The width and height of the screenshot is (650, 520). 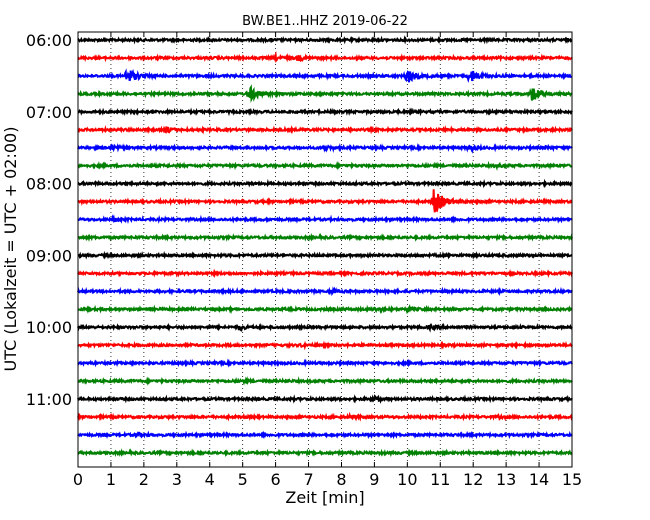 What do you see at coordinates (325, 93) in the screenshot?
I see `trace-06:45` at bounding box center [325, 93].